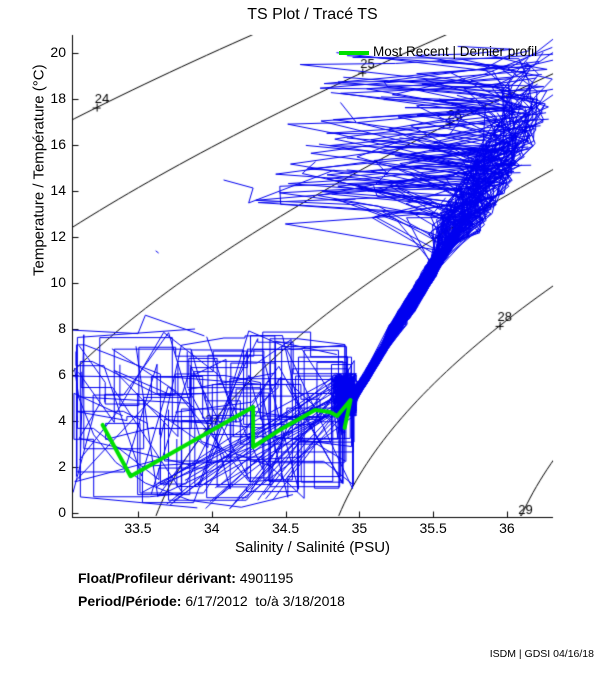 This screenshot has height=675, width=611. Describe the element at coordinates (263, 601) in the screenshot. I see `period-value: 6/17/2012 to/à 3/18/2018` at that location.